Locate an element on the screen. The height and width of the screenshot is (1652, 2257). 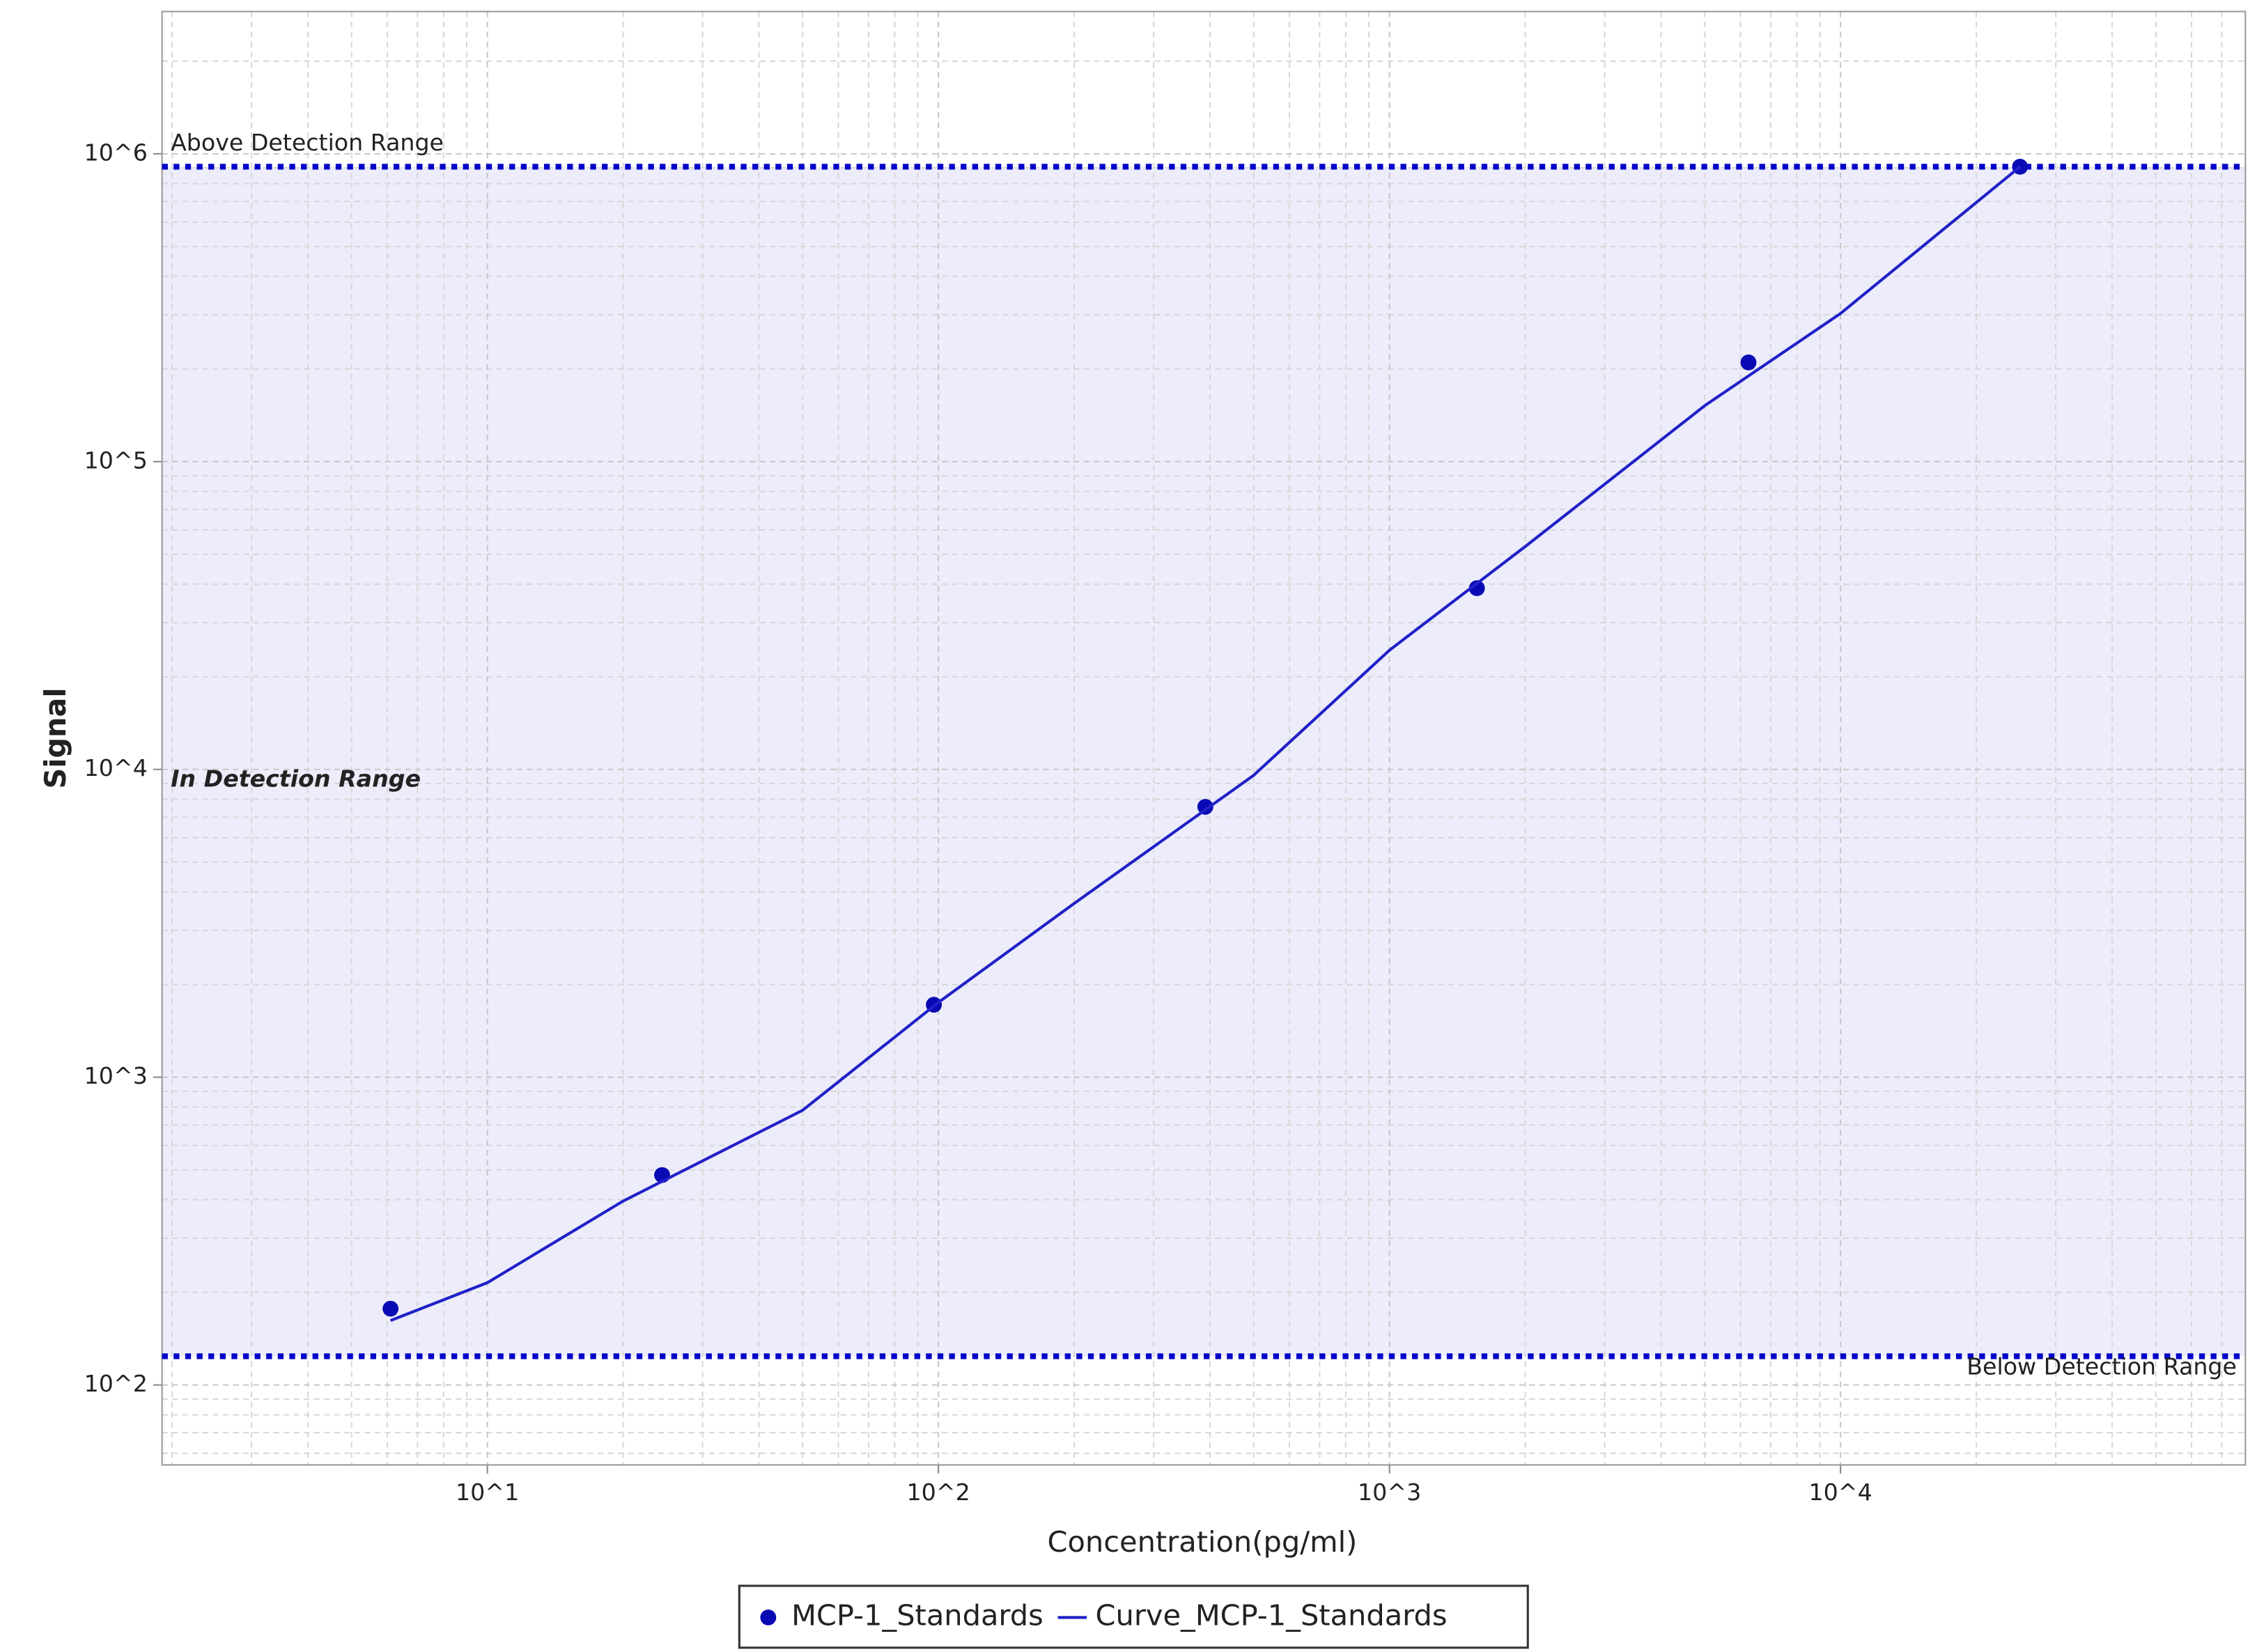
legend-label: Curve_MCP-1_Standards is located at coordinates (1272, 1615).